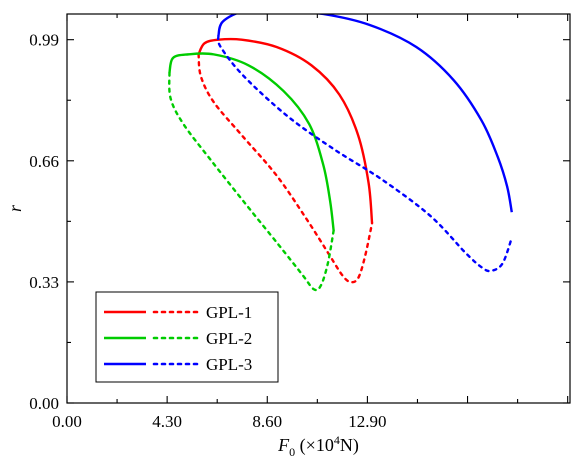 The width and height of the screenshot is (580, 467). Describe the element at coordinates (15, 208) in the screenshot. I see `y-axis-label: r` at that location.